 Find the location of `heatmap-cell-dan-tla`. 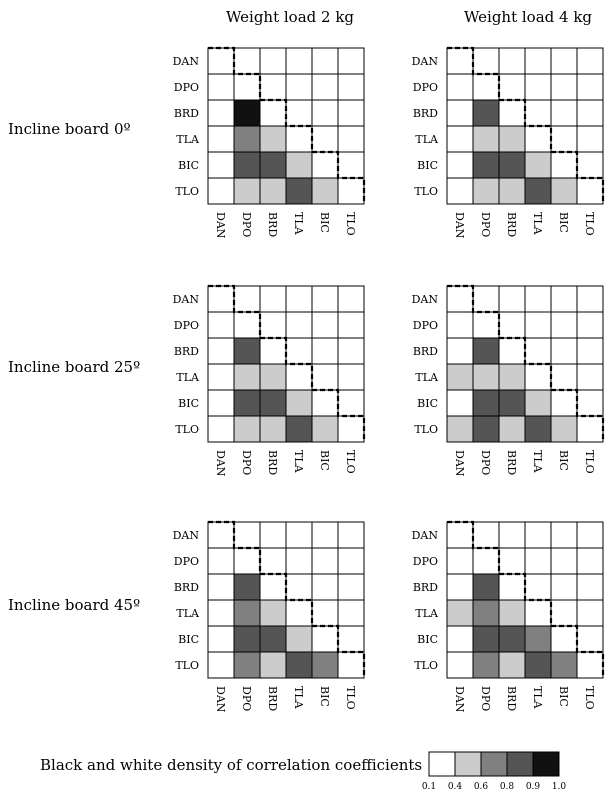

heatmap-cell-dan-tla is located at coordinates (299, 299).